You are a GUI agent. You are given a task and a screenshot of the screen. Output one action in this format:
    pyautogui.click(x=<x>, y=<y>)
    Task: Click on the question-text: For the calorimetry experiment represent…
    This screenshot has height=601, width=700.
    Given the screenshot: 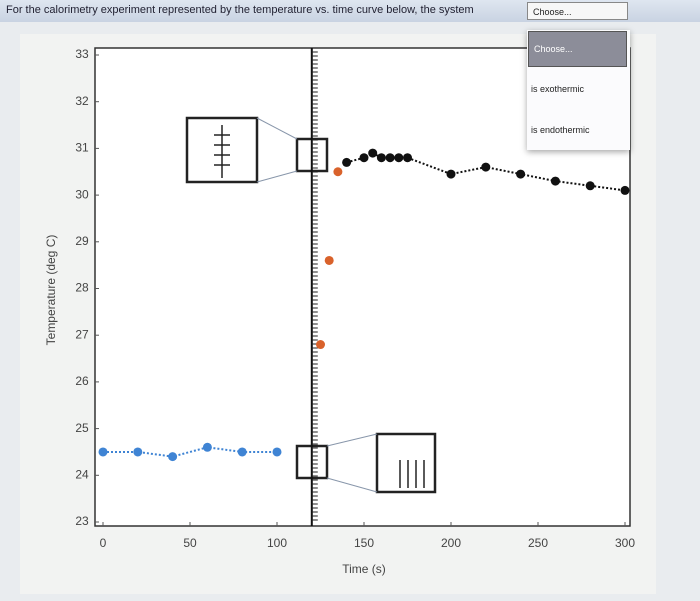 What is the action you would take?
    pyautogui.click(x=240, y=10)
    